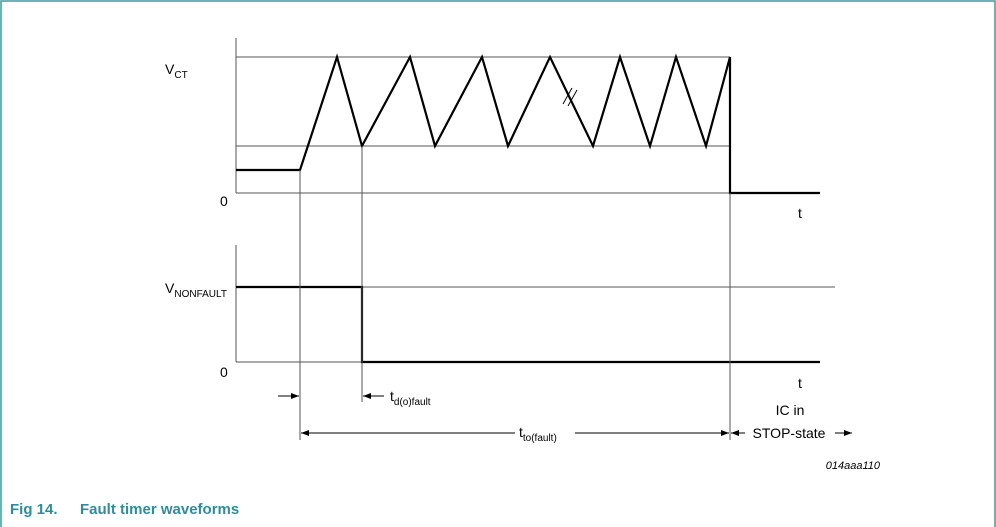 The width and height of the screenshot is (996, 527). Describe the element at coordinates (196, 290) in the screenshot. I see `vnonfault-label: VNONFAULT` at that location.